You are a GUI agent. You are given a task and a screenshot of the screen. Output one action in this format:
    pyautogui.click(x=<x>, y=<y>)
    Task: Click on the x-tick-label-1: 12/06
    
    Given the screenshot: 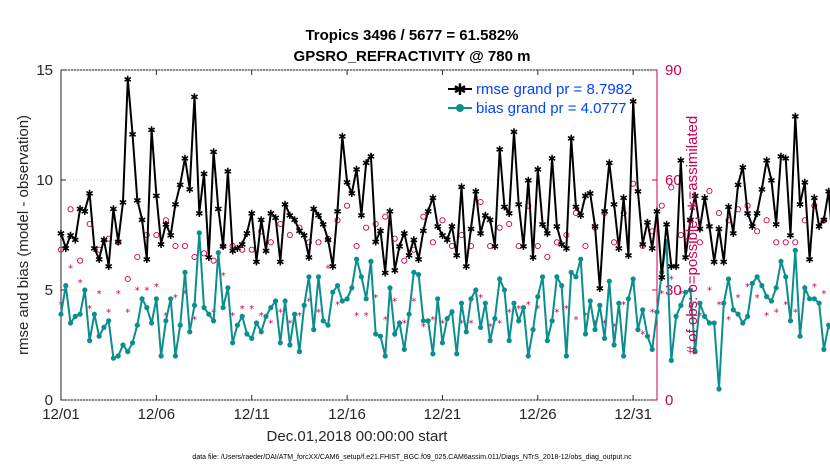 What is the action you would take?
    pyautogui.click(x=157, y=414)
    